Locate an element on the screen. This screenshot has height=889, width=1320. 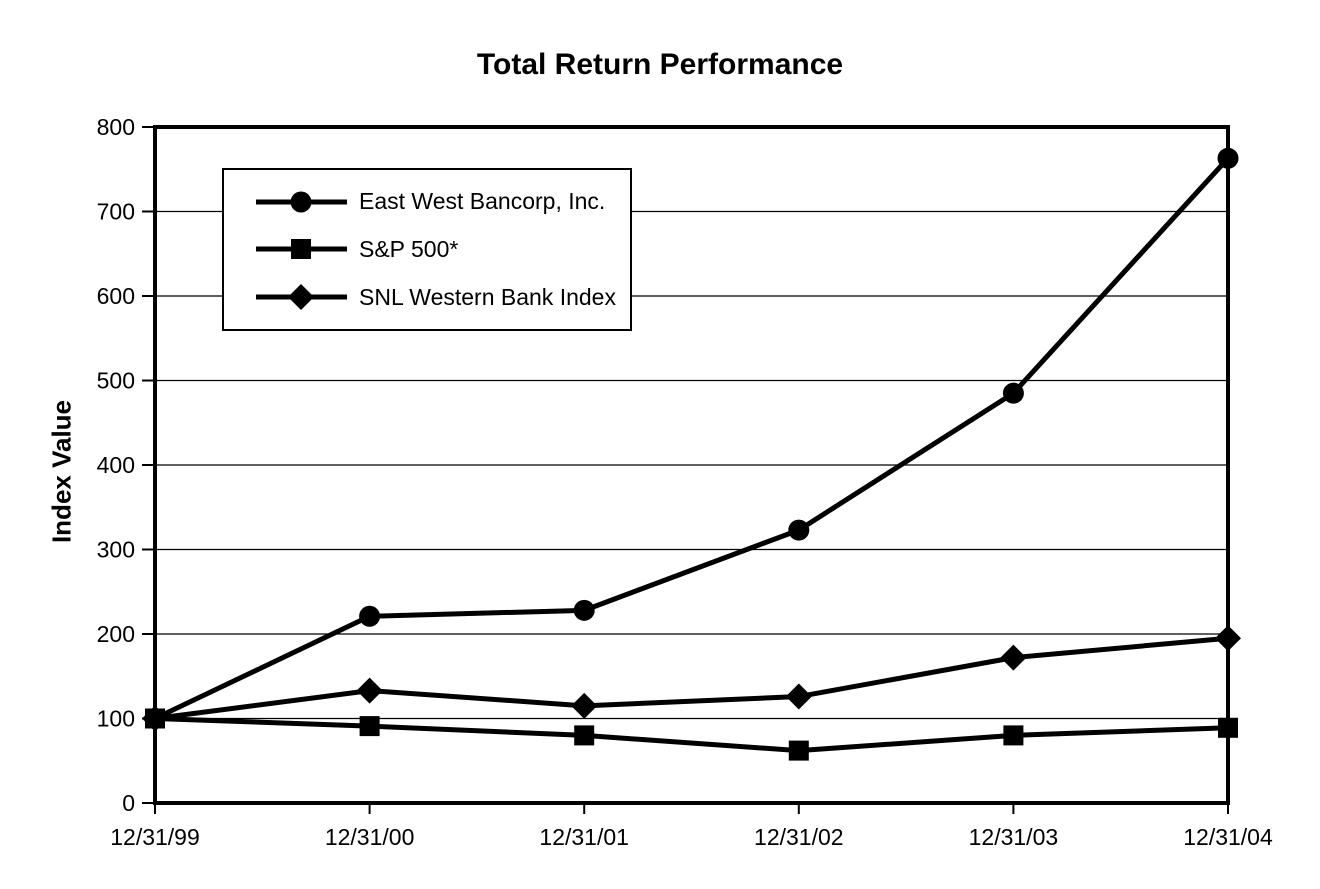
diamond-legend-marker-icon is located at coordinates (301, 297).